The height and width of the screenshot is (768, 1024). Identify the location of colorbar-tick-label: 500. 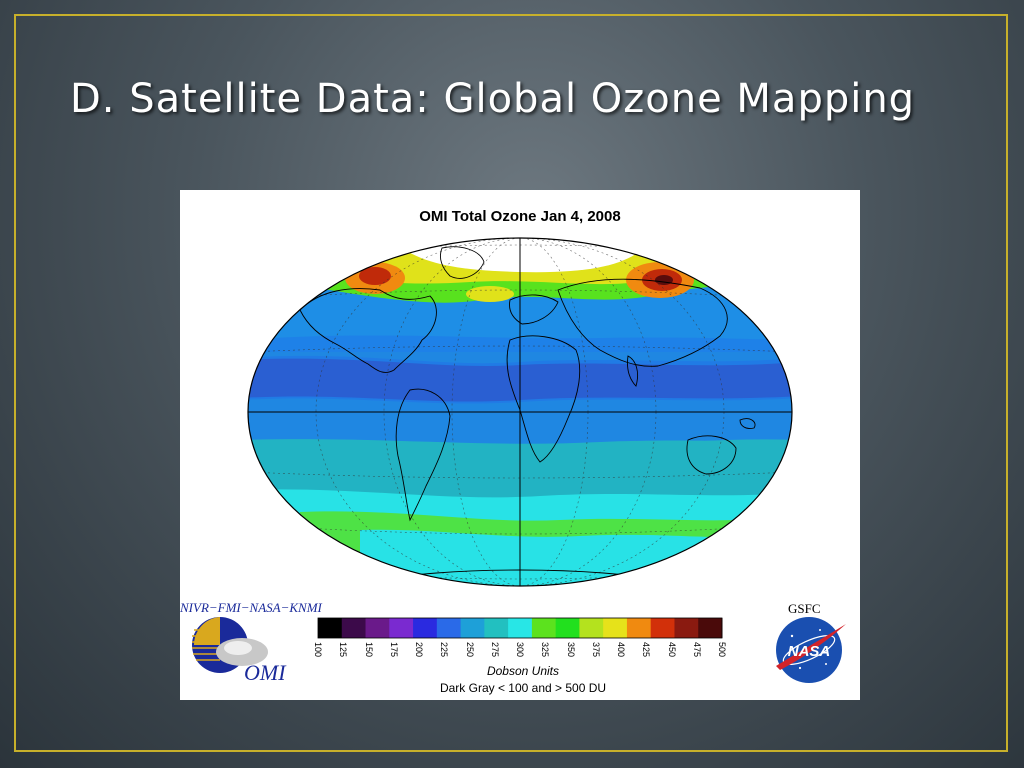
(722, 650).